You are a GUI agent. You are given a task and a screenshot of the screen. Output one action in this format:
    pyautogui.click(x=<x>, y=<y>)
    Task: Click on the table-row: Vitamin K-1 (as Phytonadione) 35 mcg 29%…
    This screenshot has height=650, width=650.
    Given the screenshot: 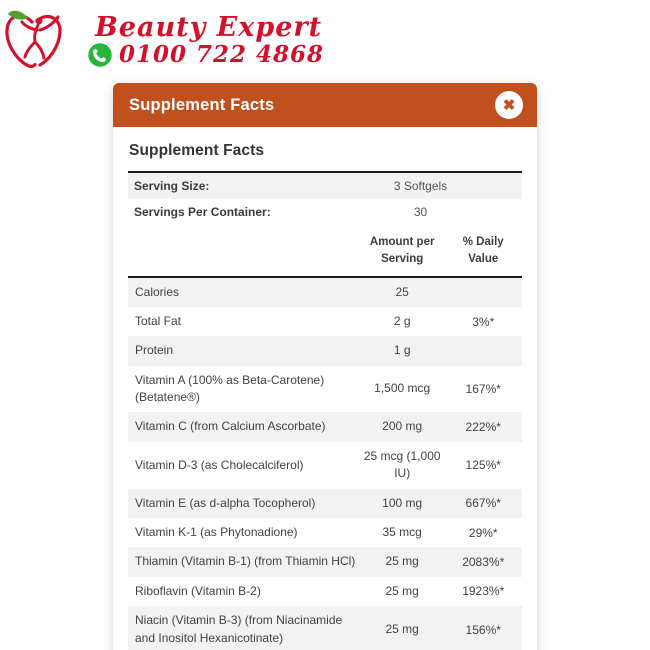 What is the action you would take?
    pyautogui.click(x=325, y=532)
    